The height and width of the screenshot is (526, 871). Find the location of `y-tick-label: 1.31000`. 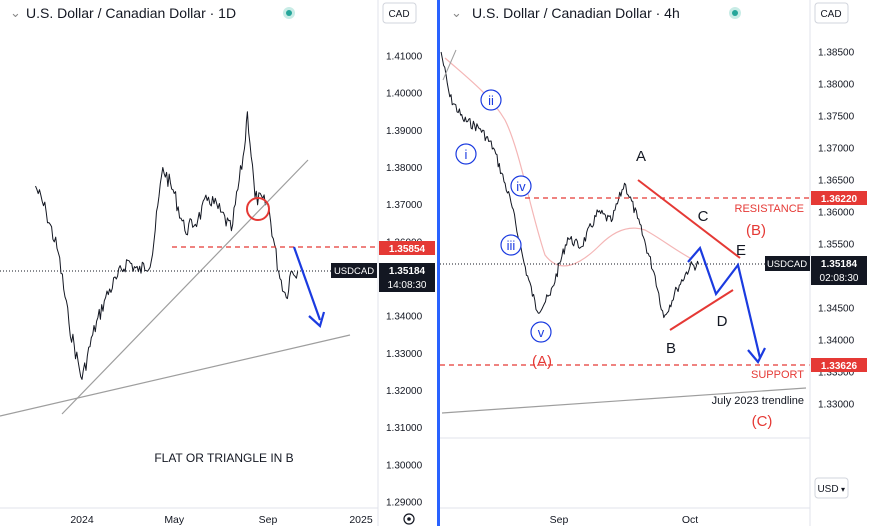

y-tick-label: 1.31000 is located at coordinates (404, 428).